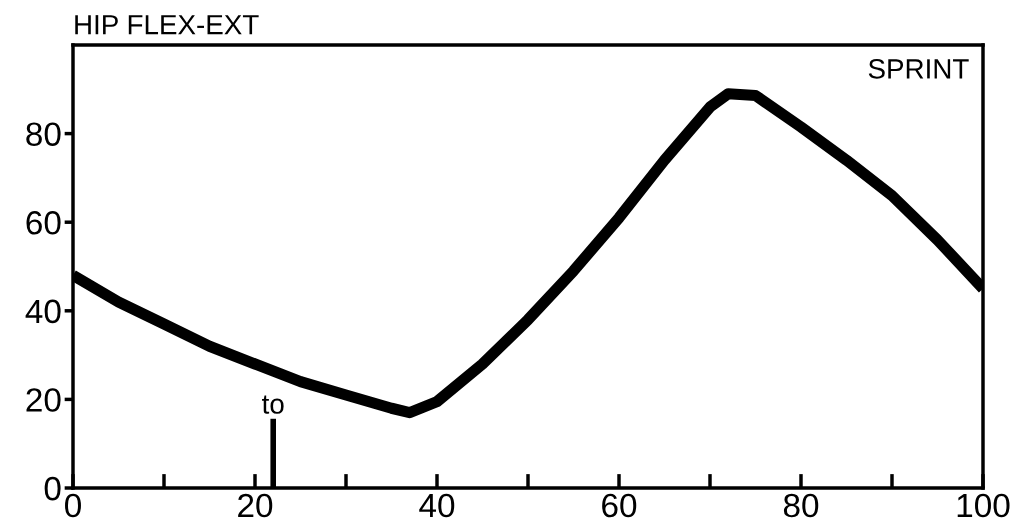 The width and height of the screenshot is (1026, 531). I want to click on y-tick-label: 0, so click(52, 488).